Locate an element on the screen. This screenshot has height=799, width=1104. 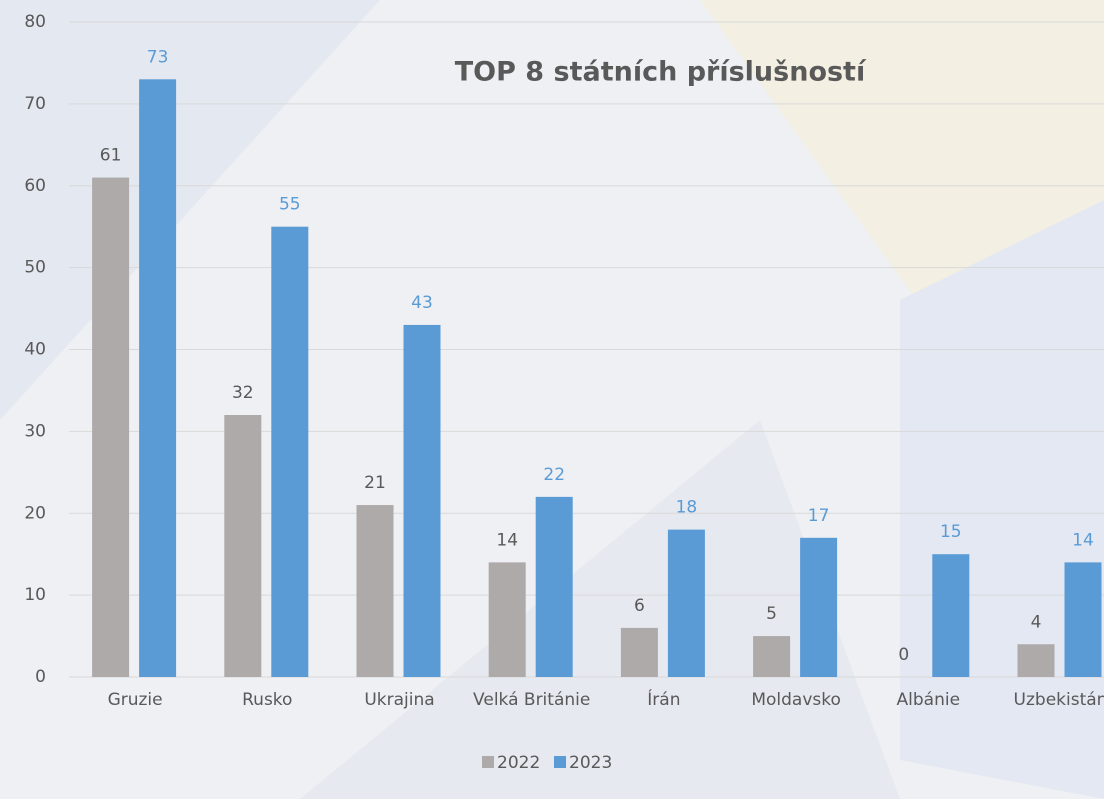
chart-title: TOP 8 státních příslušností is located at coordinates (661, 72).